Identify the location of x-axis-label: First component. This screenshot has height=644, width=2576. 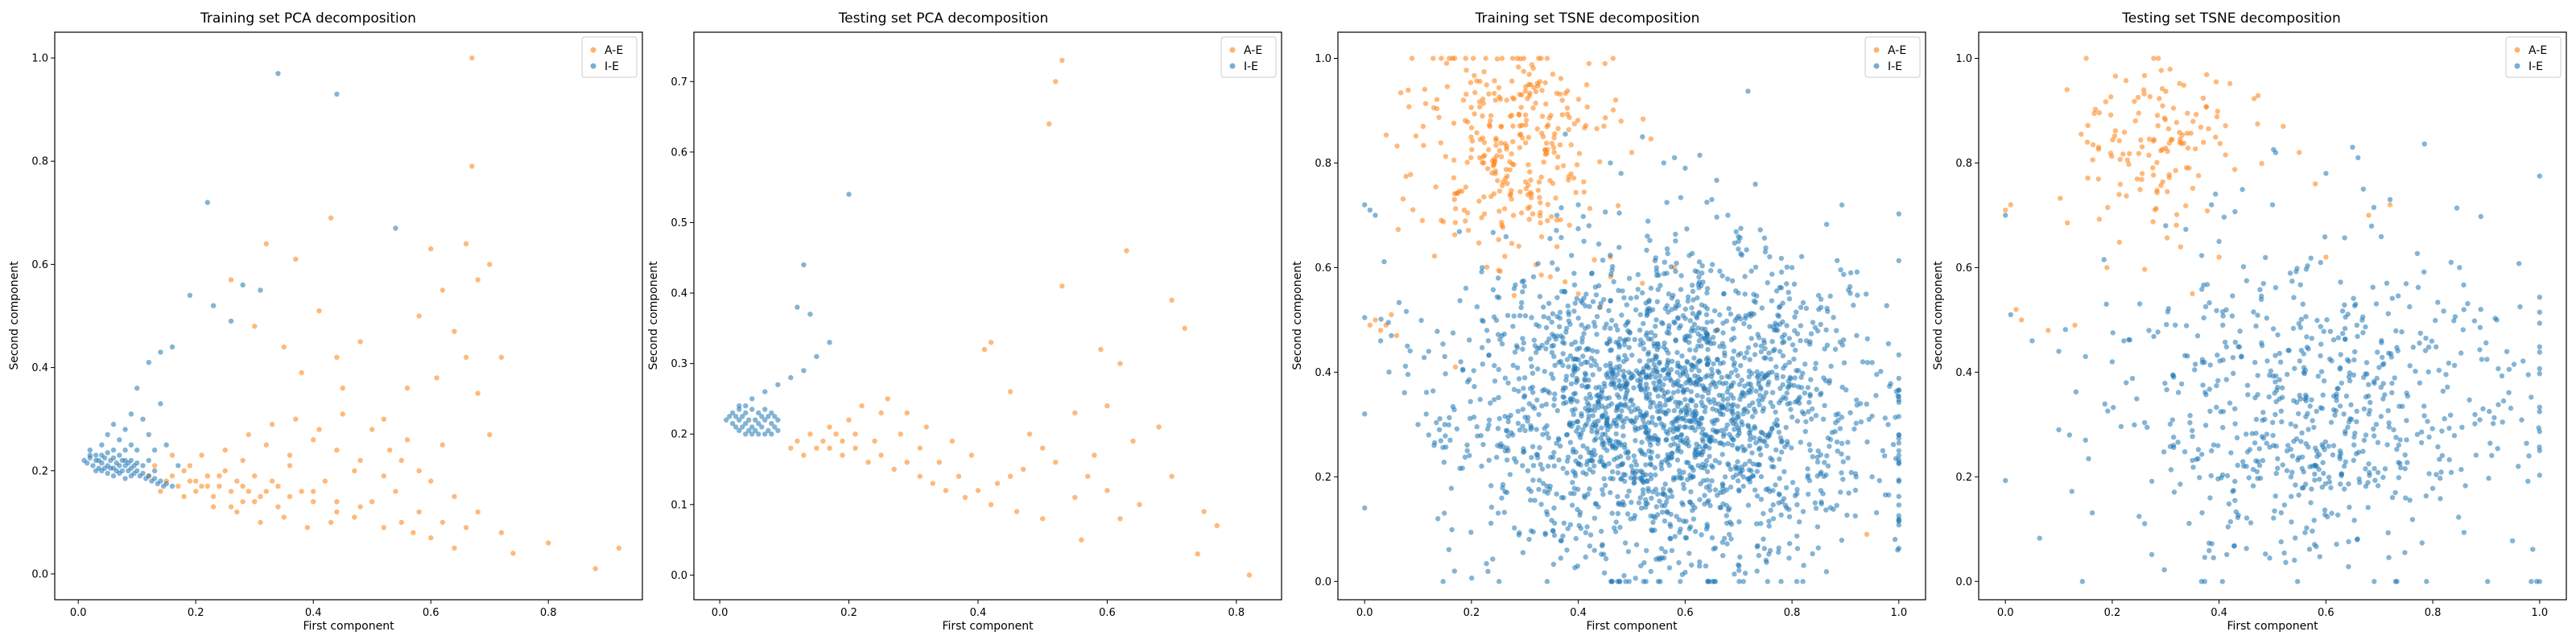
(348, 626).